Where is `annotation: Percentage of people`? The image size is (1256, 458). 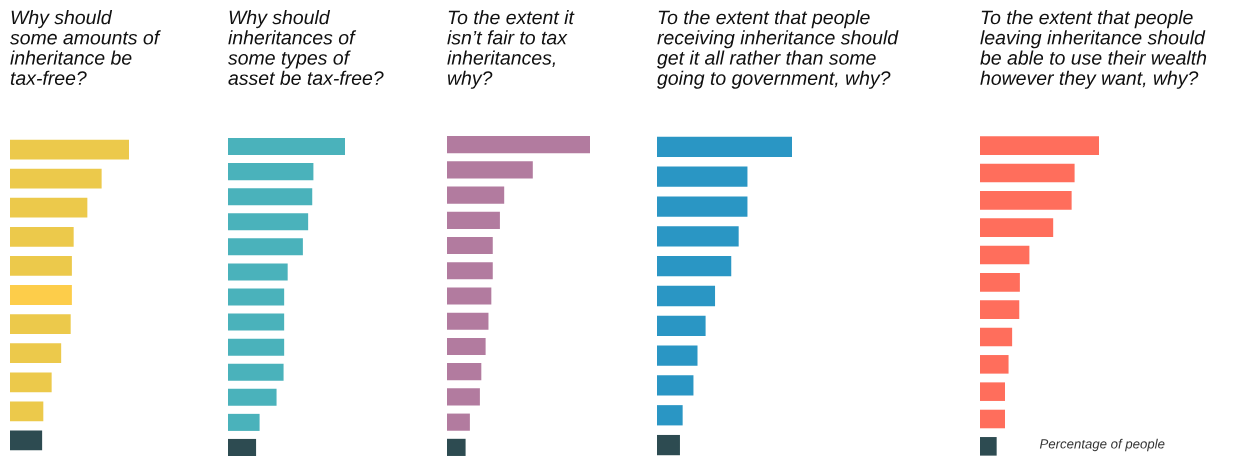 annotation: Percentage of people is located at coordinates (1102, 445).